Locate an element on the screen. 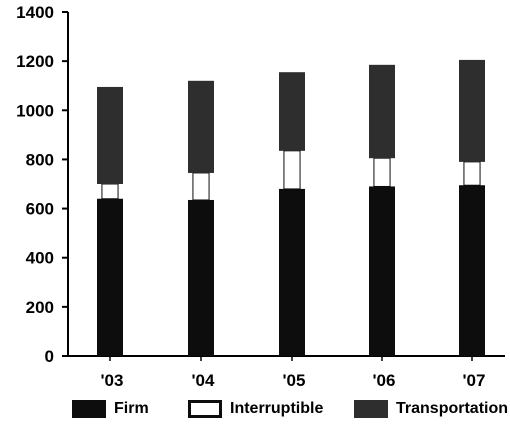 This screenshot has width=510, height=437. y-tick-label: 1200 is located at coordinates (35, 61).